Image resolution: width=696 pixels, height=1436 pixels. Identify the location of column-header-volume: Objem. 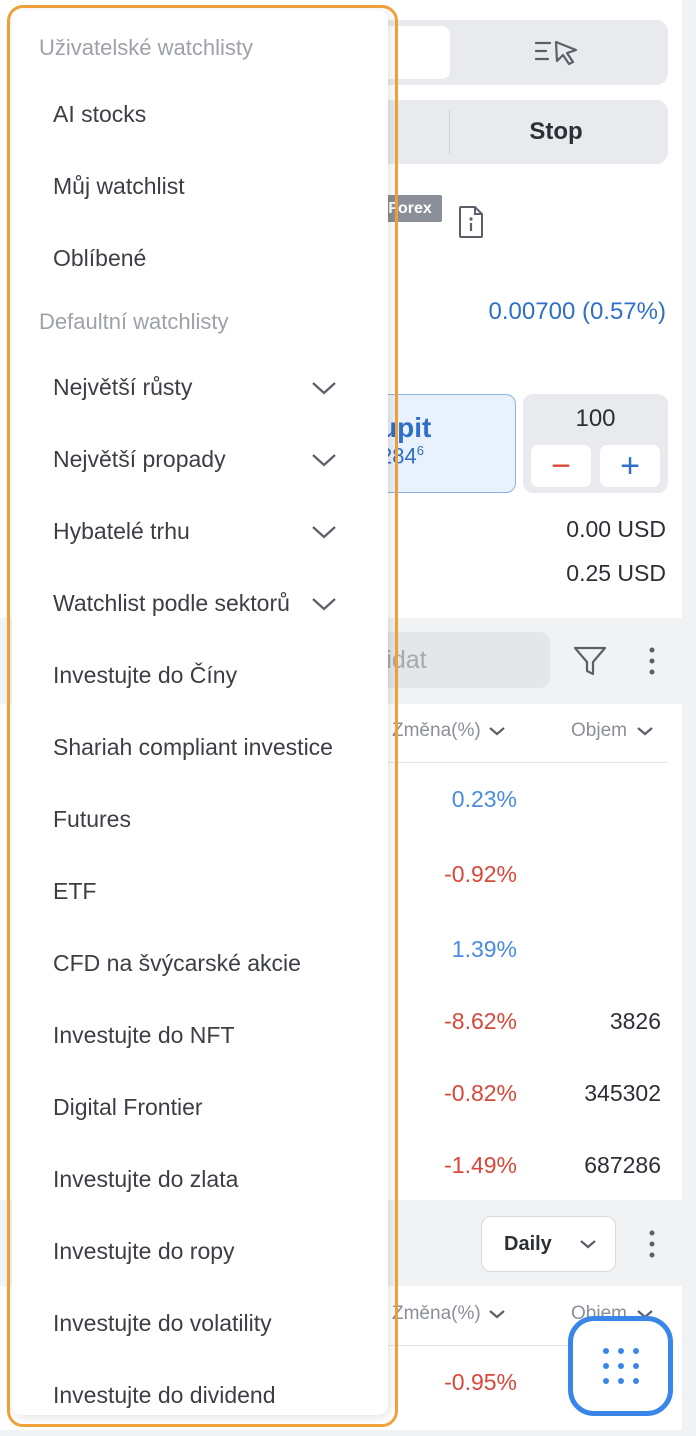
(613, 731).